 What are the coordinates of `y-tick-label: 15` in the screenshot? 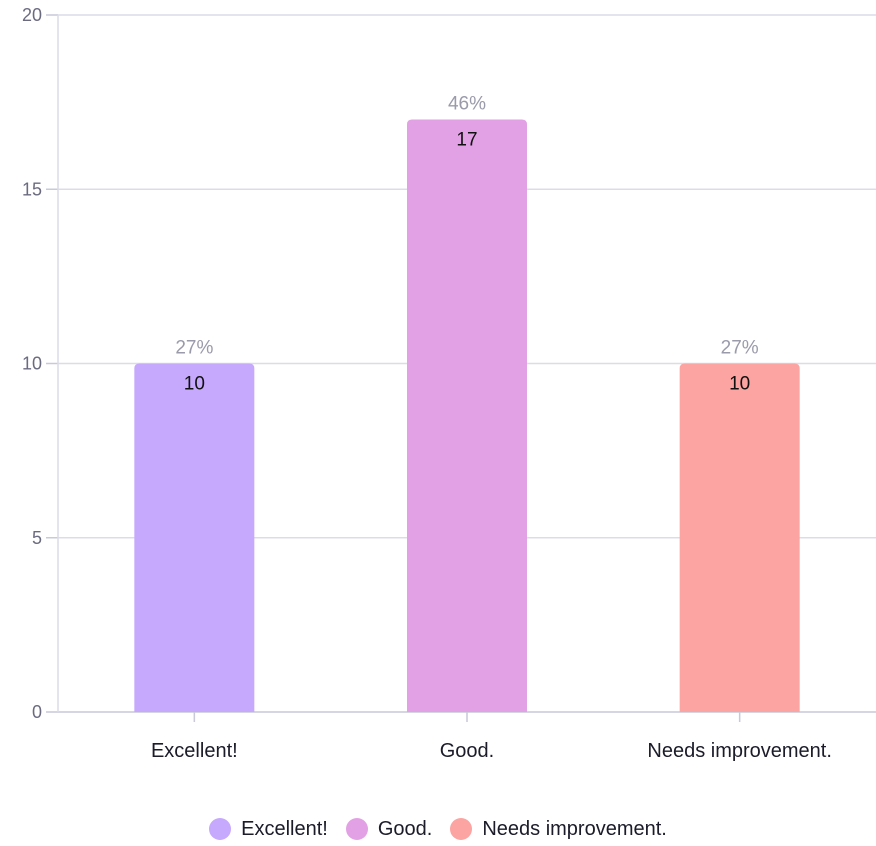 It's located at (32, 189).